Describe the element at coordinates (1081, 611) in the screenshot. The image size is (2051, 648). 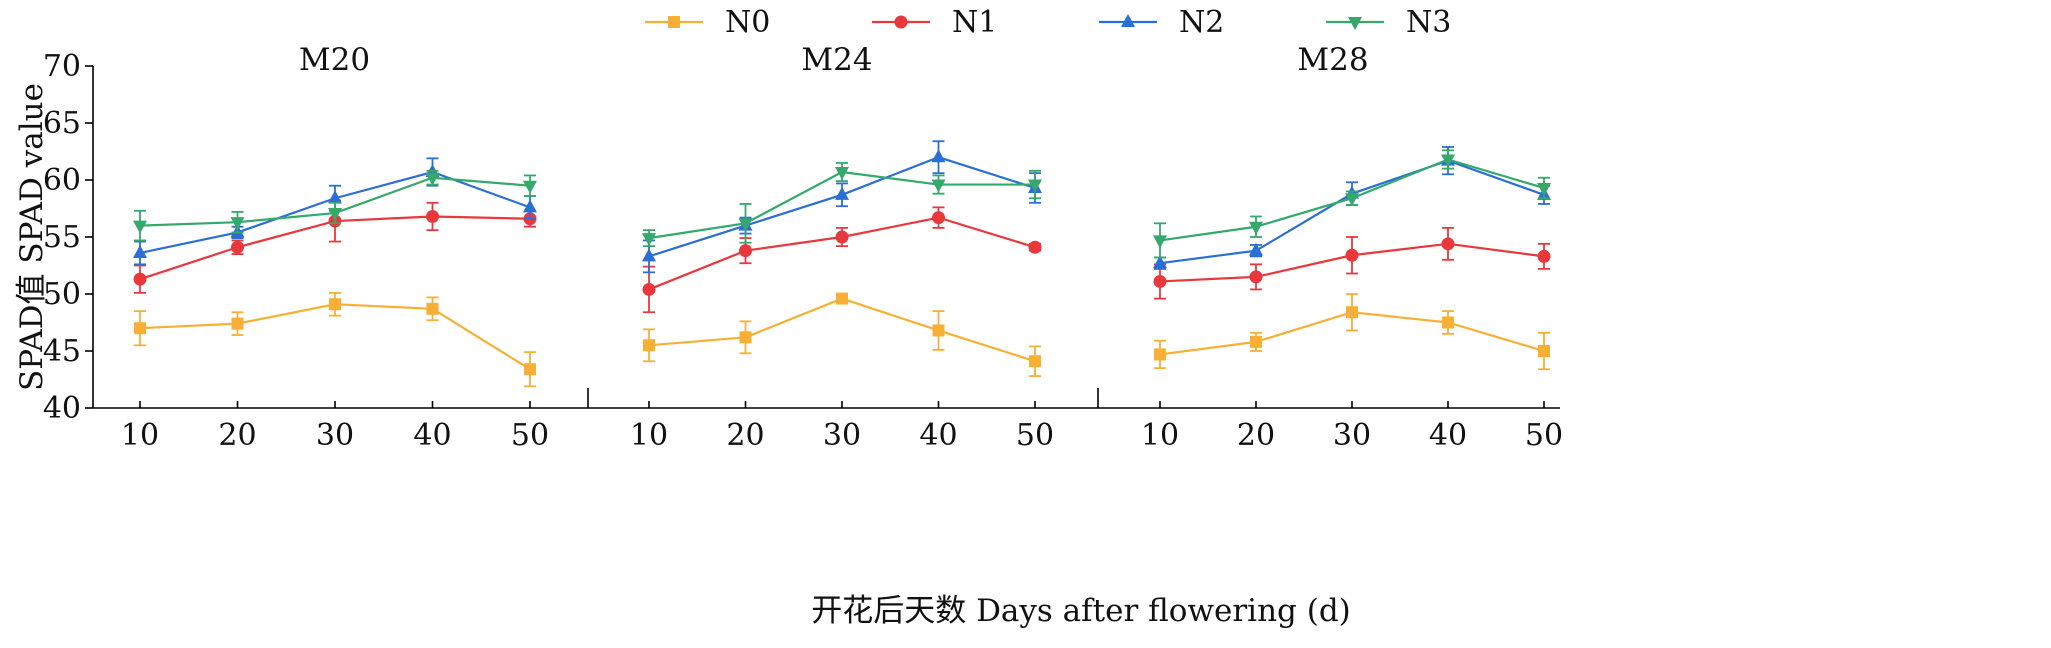
I see `x-axis-title: 开花后天数 Days after flowering (d)` at that location.